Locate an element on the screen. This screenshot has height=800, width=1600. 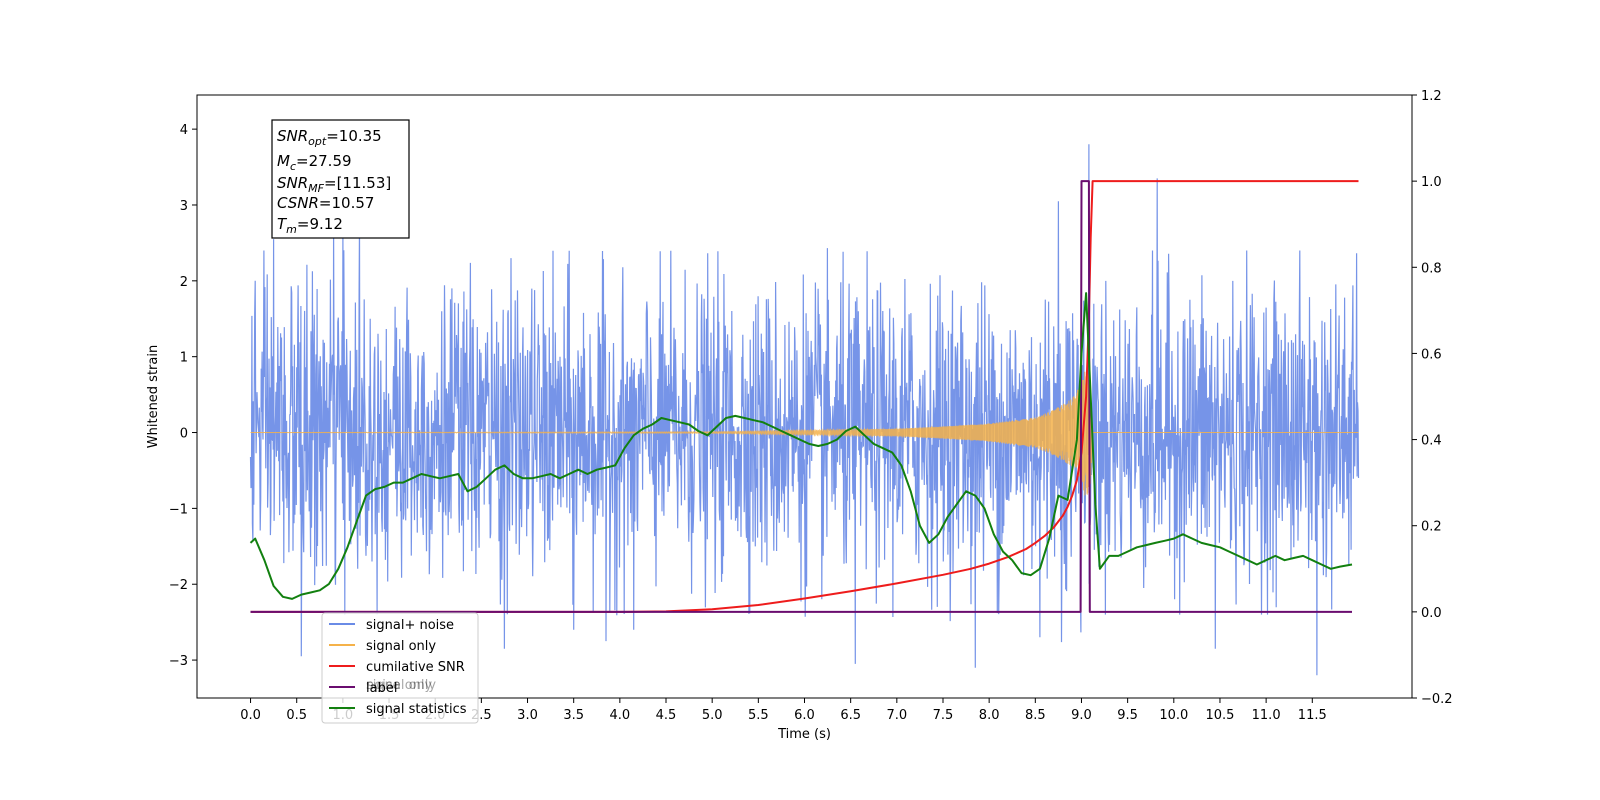
y2-tick-label: 1.0 is located at coordinates (1431, 182).